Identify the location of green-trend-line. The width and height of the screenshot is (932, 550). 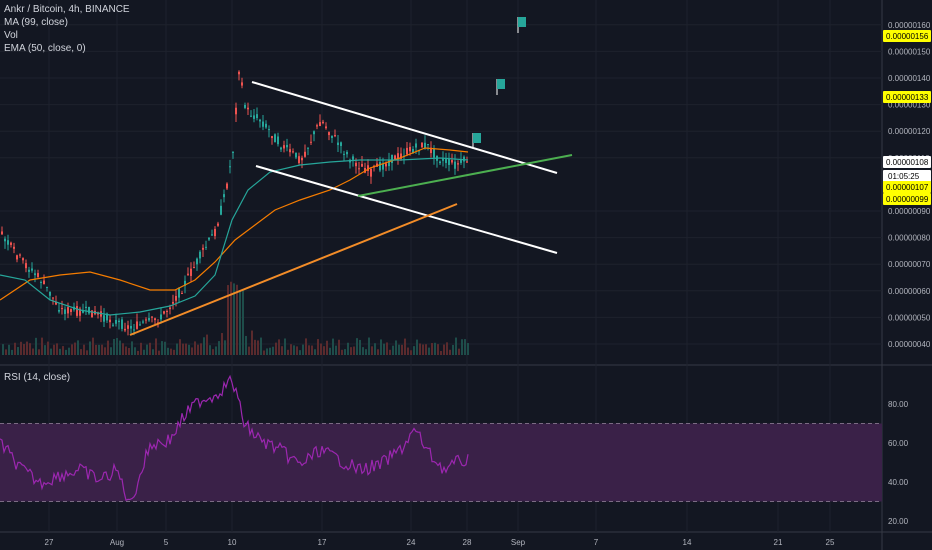
(465, 175).